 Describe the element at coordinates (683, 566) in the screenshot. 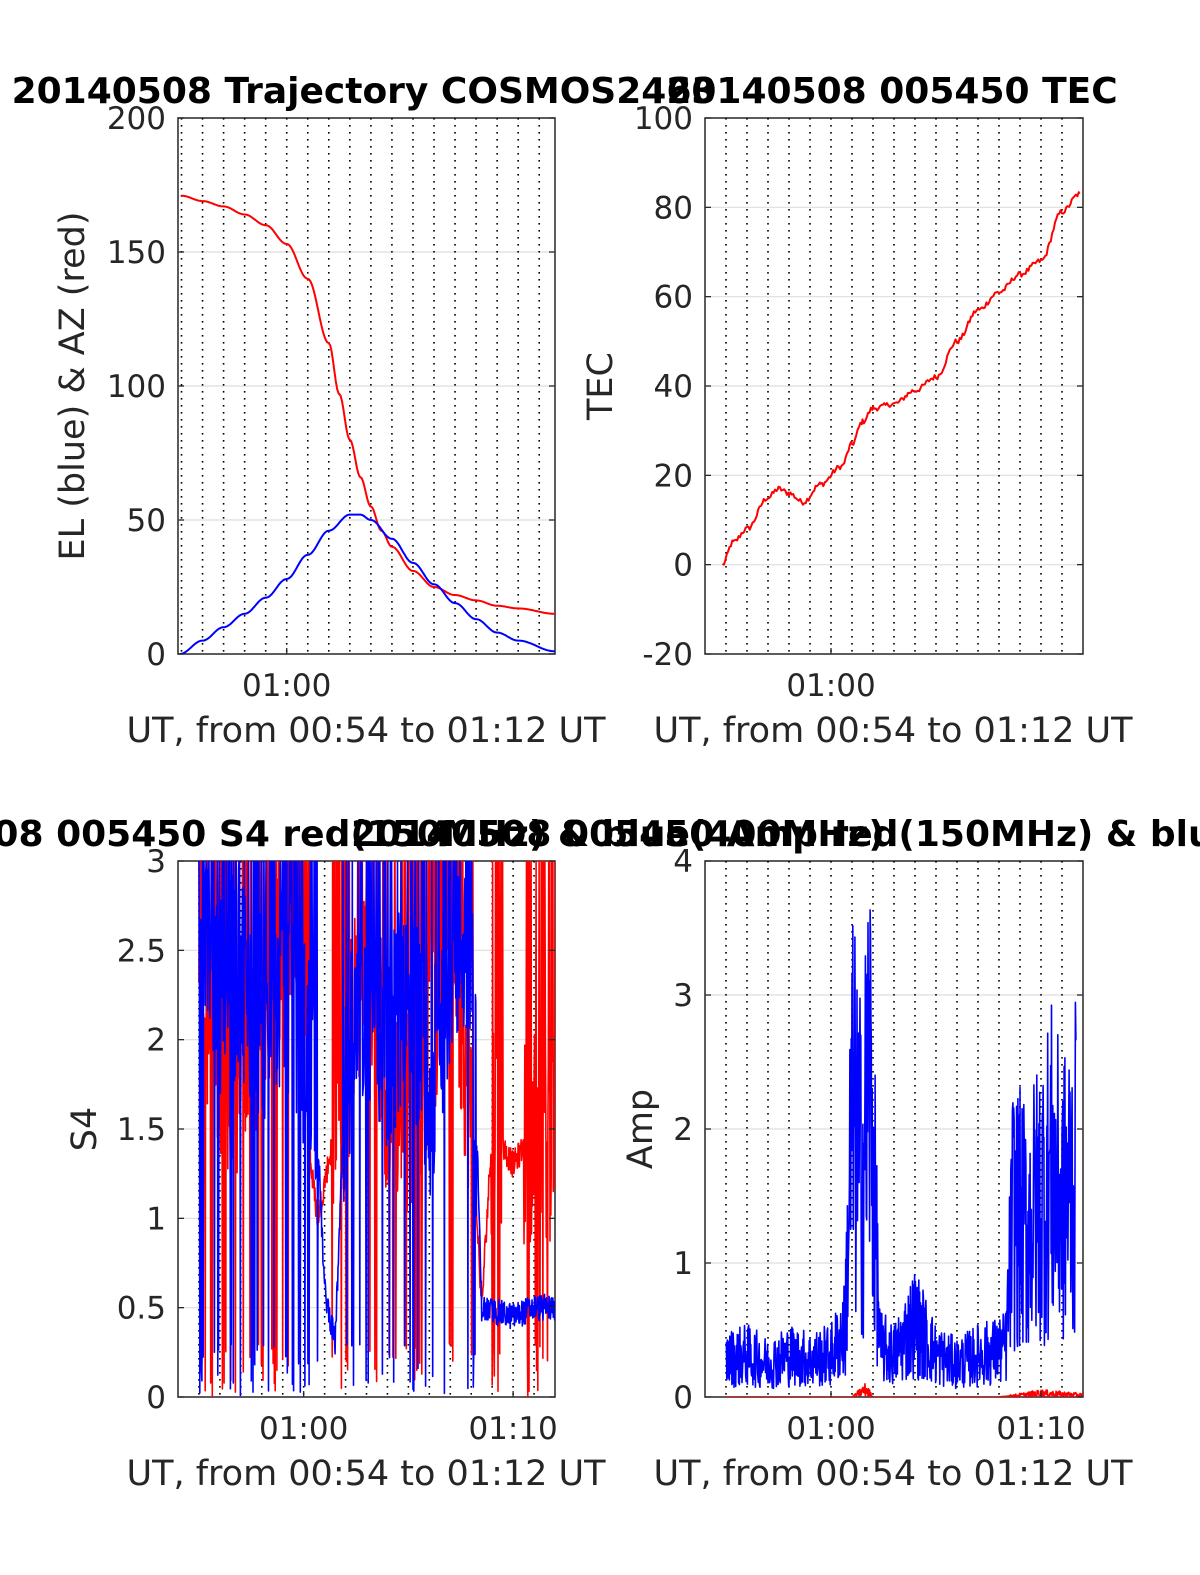

I see `tec-ytick-label: 0` at that location.